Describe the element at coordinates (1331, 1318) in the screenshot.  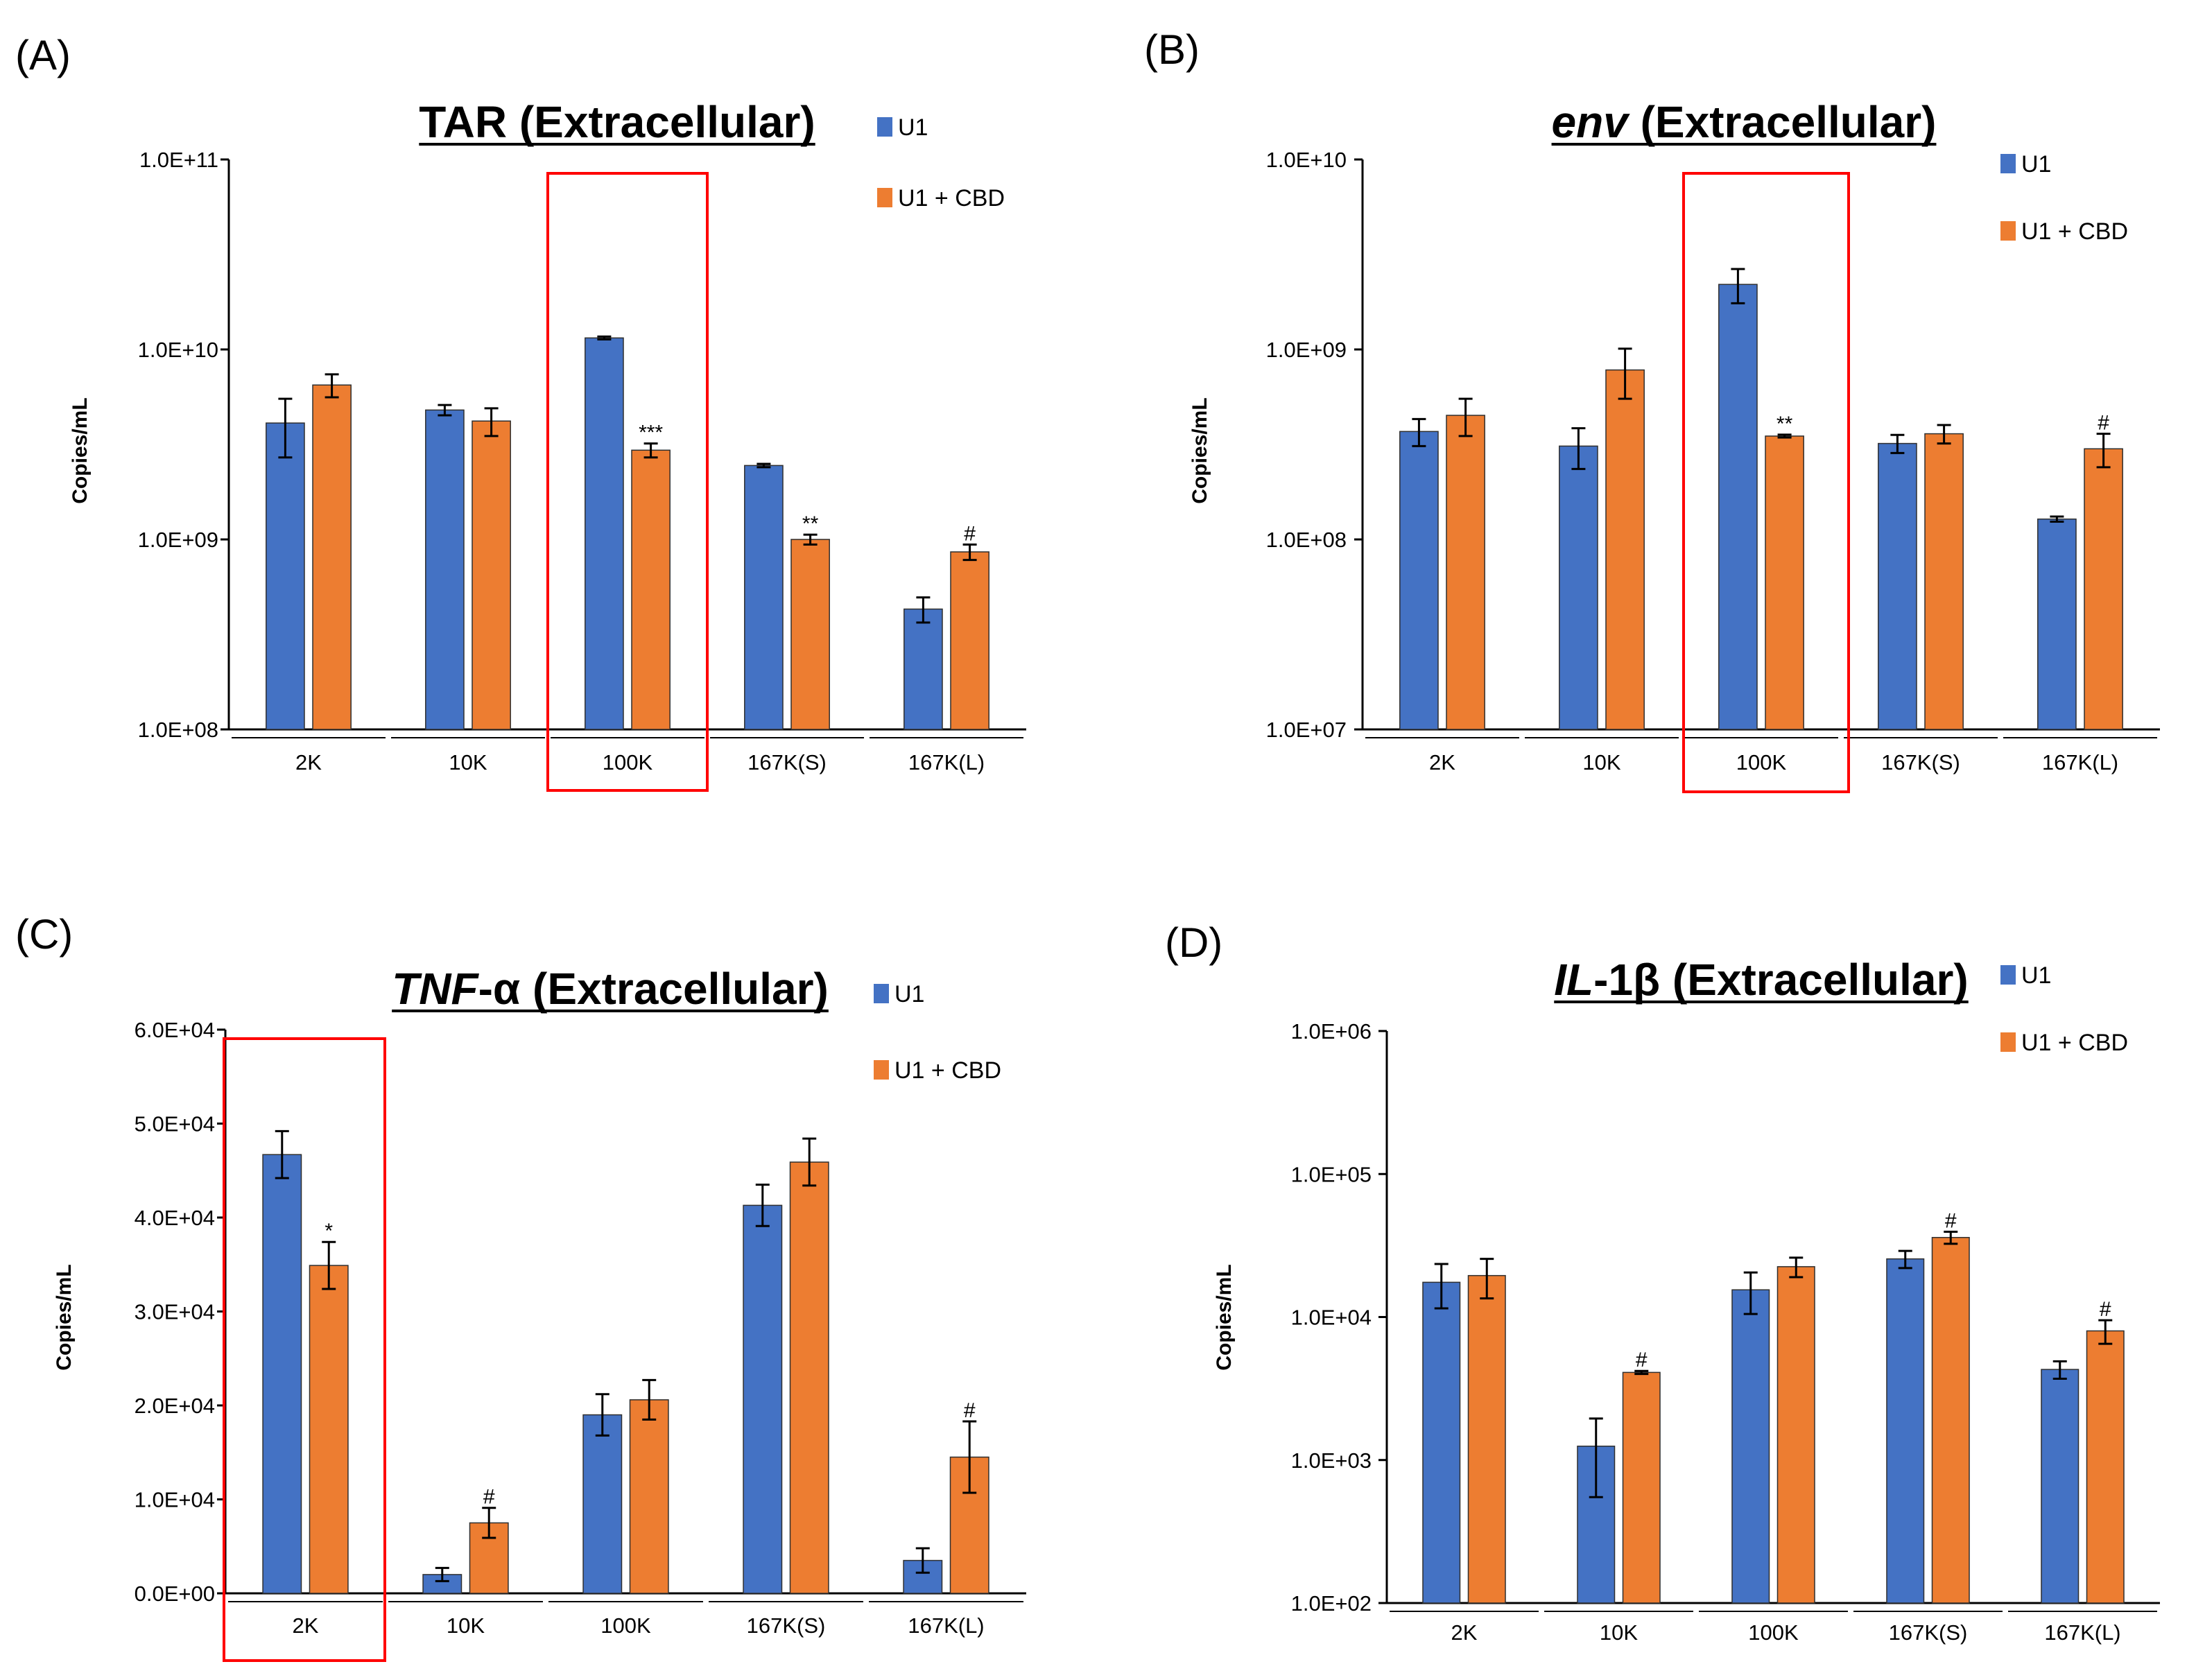
I see `y-tick-label: 1.0E+04` at that location.